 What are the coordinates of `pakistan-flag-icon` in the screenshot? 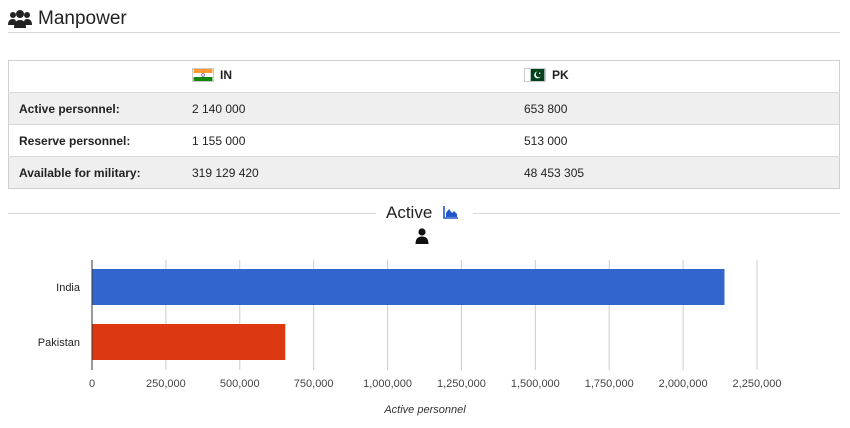 It's located at (535, 75).